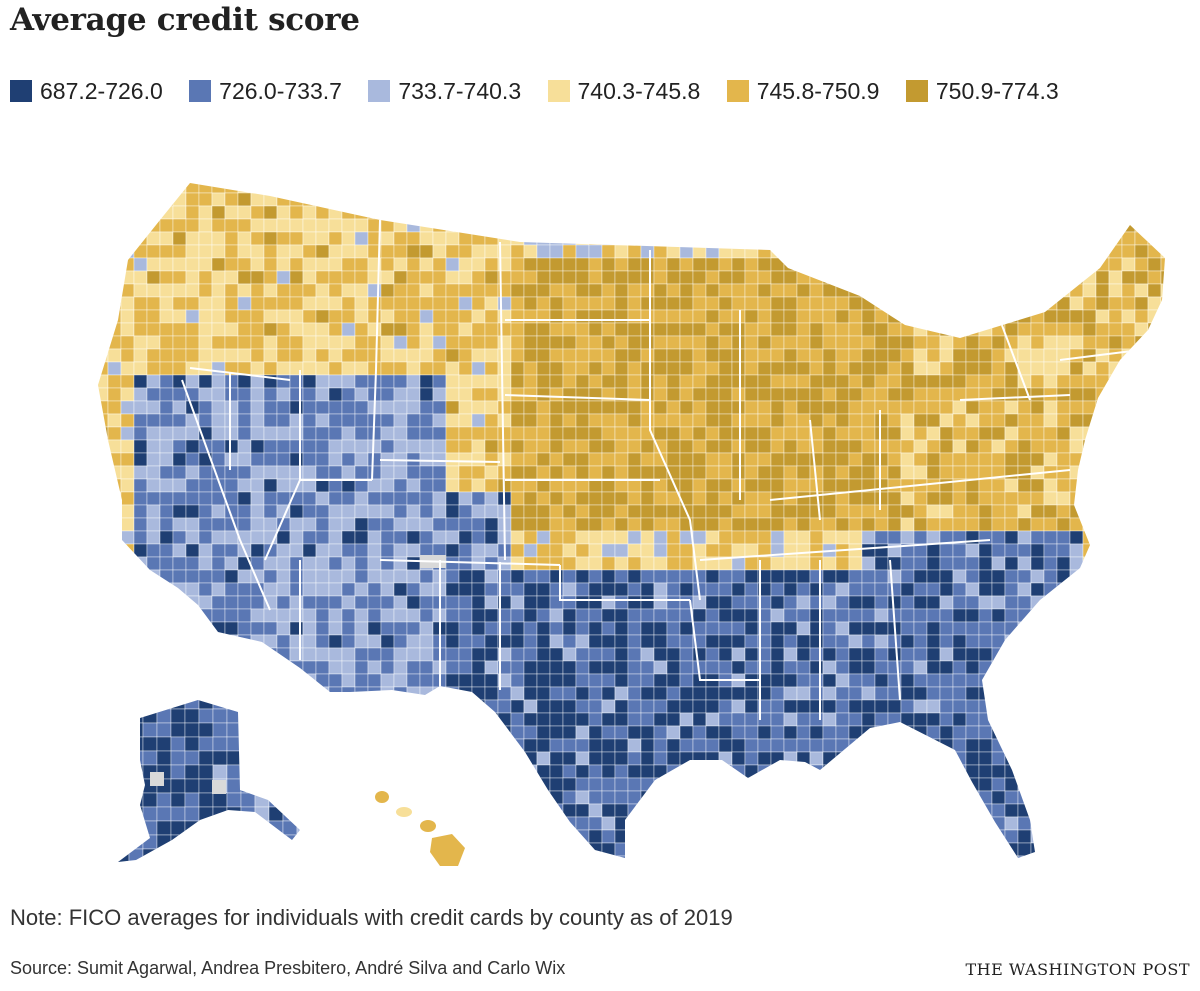 The width and height of the screenshot is (1200, 991). Describe the element at coordinates (639, 91) in the screenshot. I see `legend-label-4: 740.3-745.8` at that location.